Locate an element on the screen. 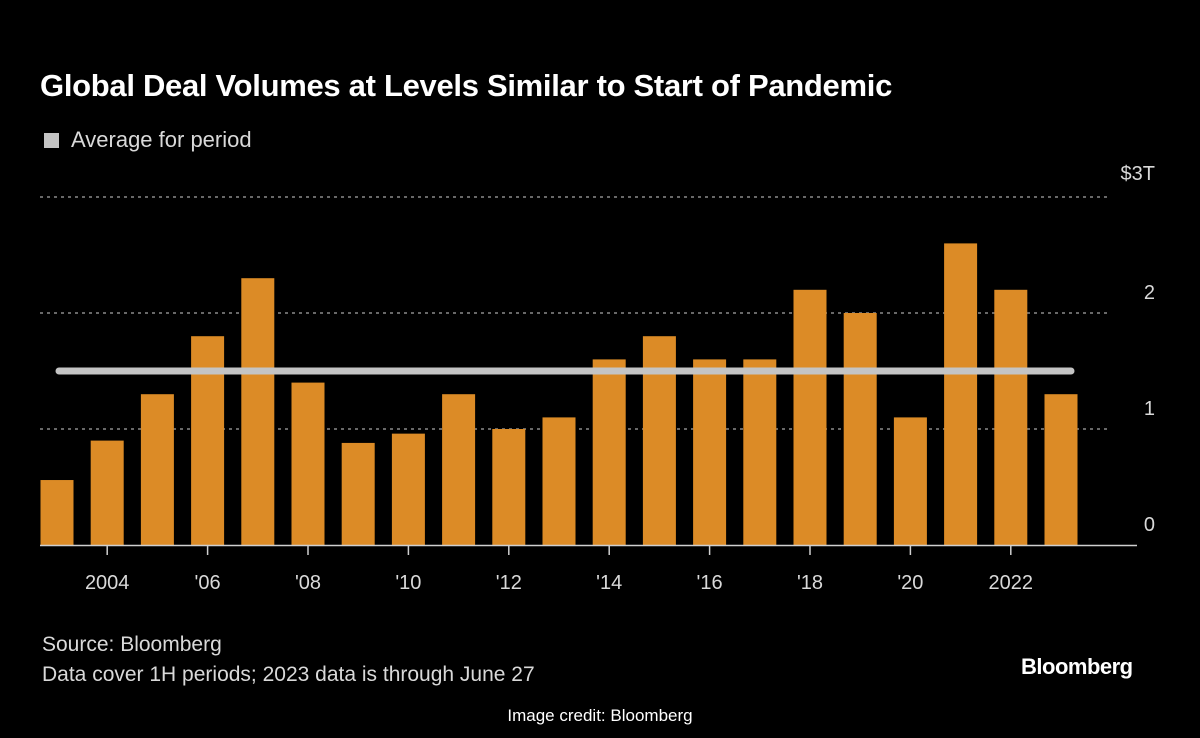 The width and height of the screenshot is (1200, 738). bloomberg-logo: Bloomberg is located at coordinates (1077, 666).